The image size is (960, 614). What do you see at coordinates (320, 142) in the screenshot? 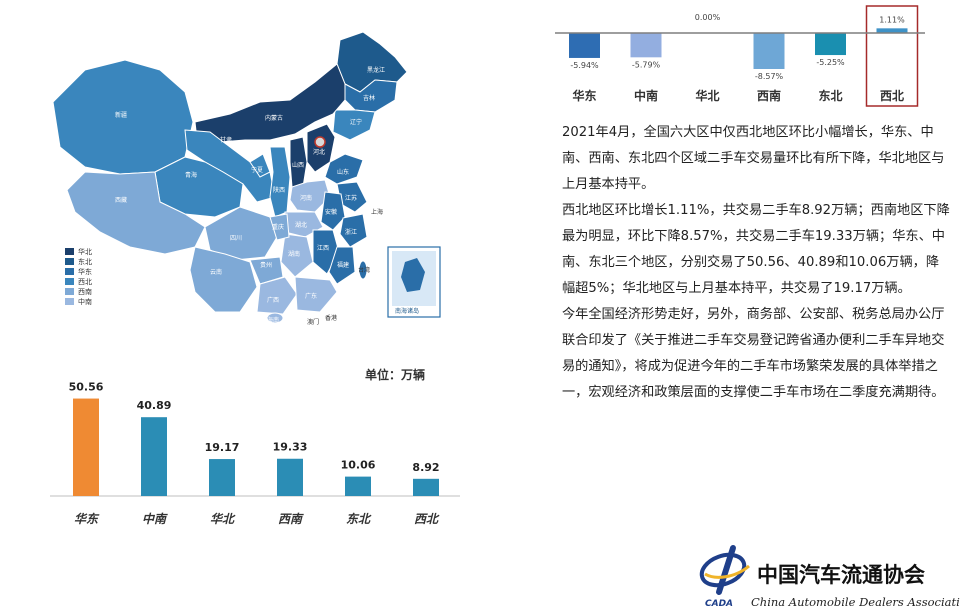
I see `map-region-beijing` at bounding box center [320, 142].